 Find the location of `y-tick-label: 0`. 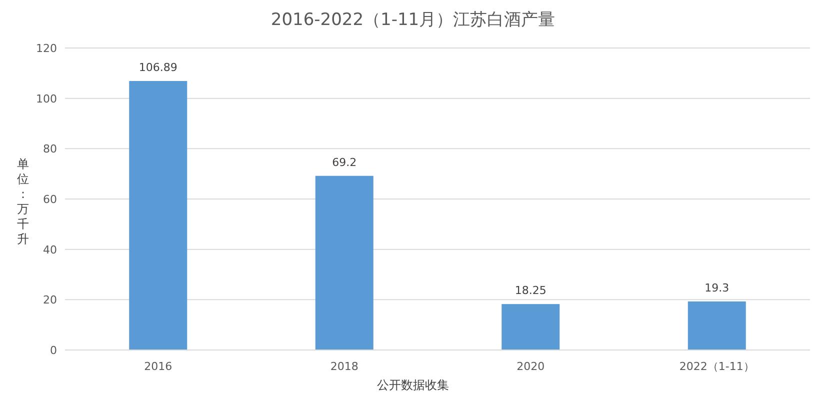

y-tick-label: 0 is located at coordinates (53, 350).